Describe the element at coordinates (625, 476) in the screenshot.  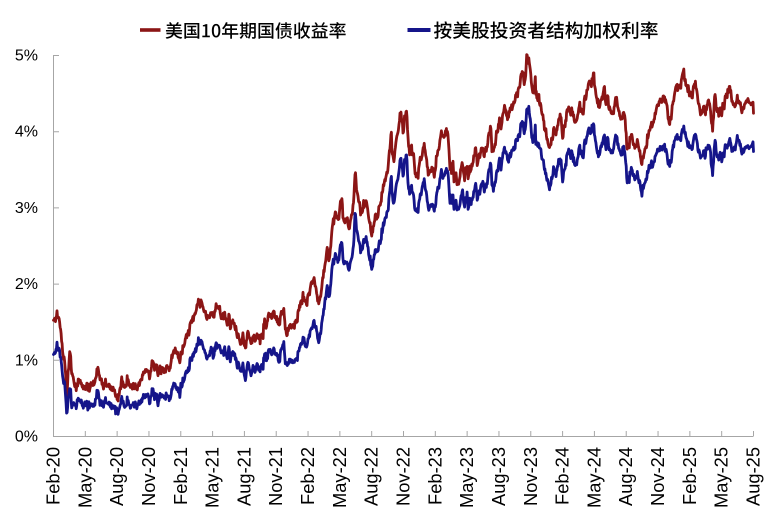
I see `svg-text: Aug-24` at that location.